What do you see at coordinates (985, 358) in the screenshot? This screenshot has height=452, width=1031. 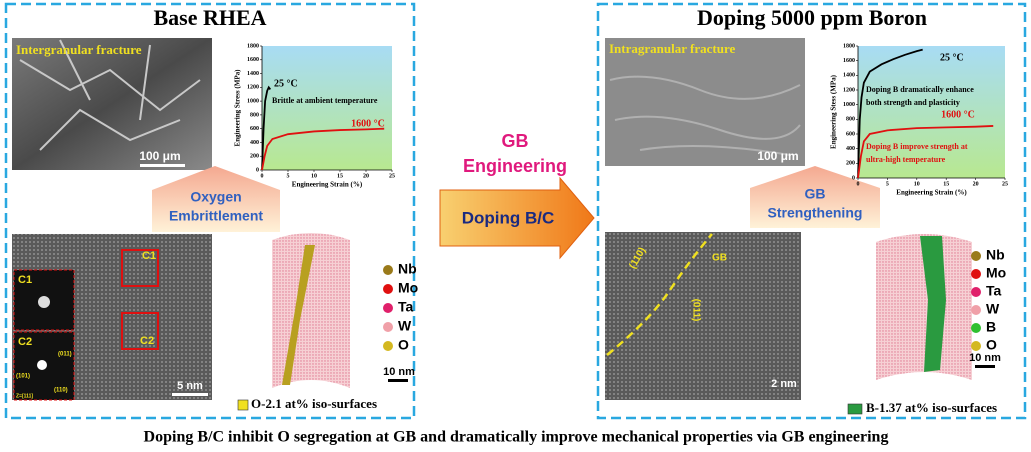 I see `scale-label: 10 nm` at bounding box center [985, 358].